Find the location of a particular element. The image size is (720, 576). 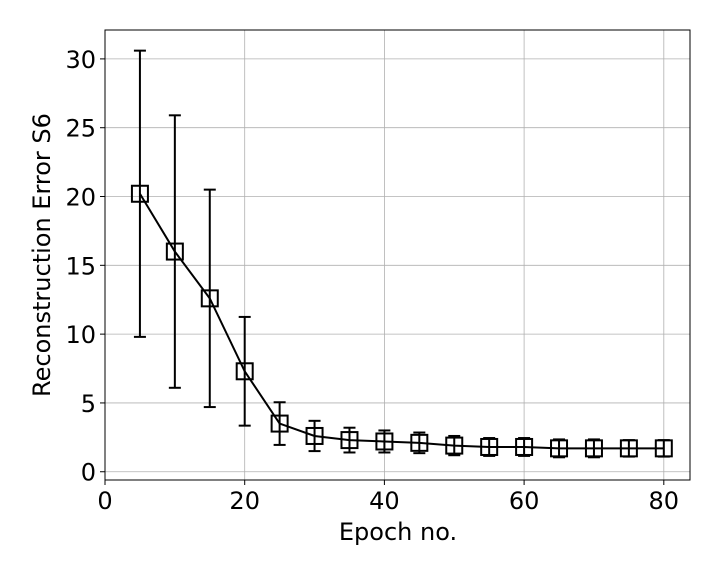

x-tick-label: 40 is located at coordinates (384, 501).